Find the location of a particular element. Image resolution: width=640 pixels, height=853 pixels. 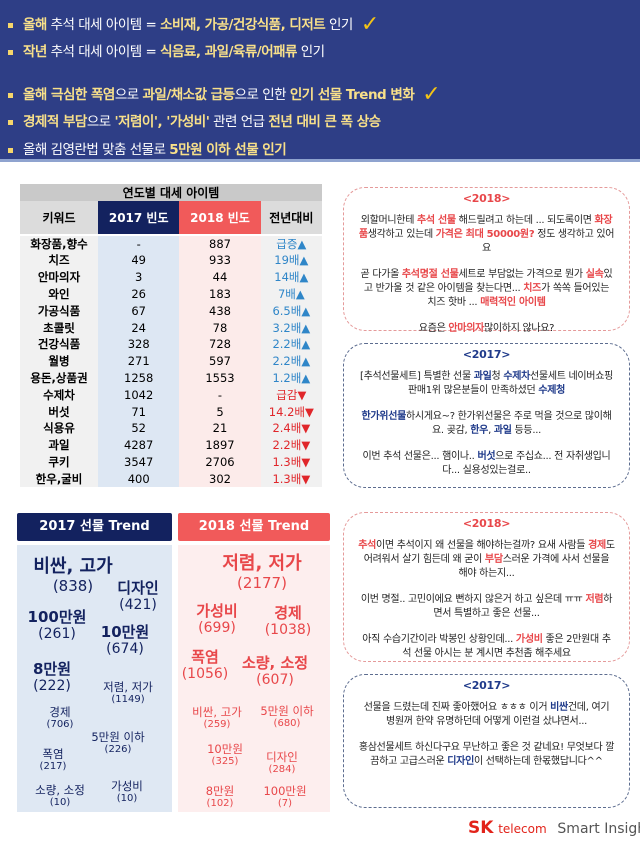

keyword-count: (674) is located at coordinates (125, 649).